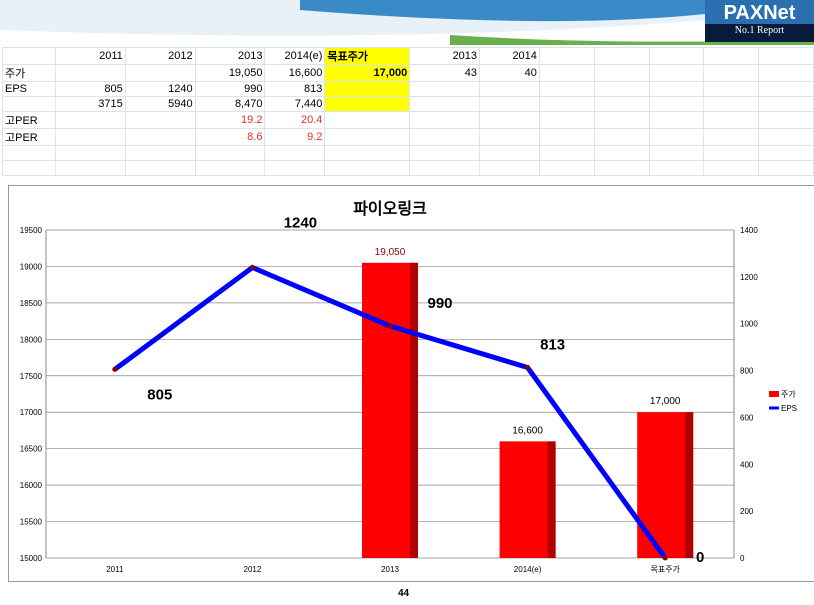 The height and width of the screenshot is (605, 814). I want to click on sheet-cell: 2014, so click(509, 56).